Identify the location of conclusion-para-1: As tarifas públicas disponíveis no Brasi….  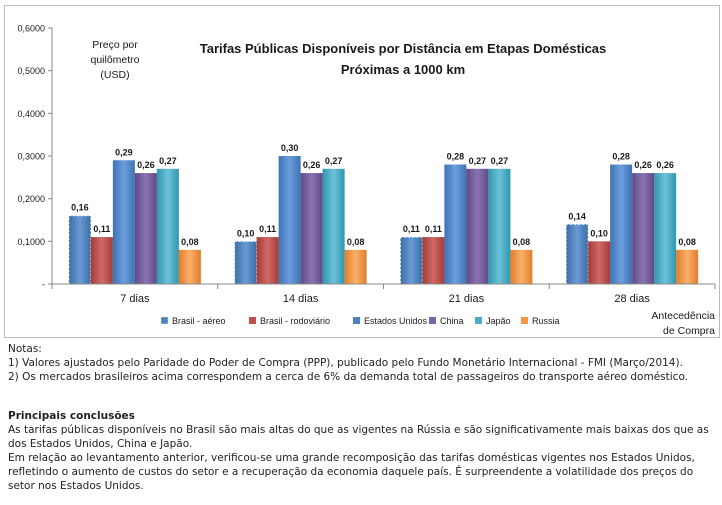
(358, 437).